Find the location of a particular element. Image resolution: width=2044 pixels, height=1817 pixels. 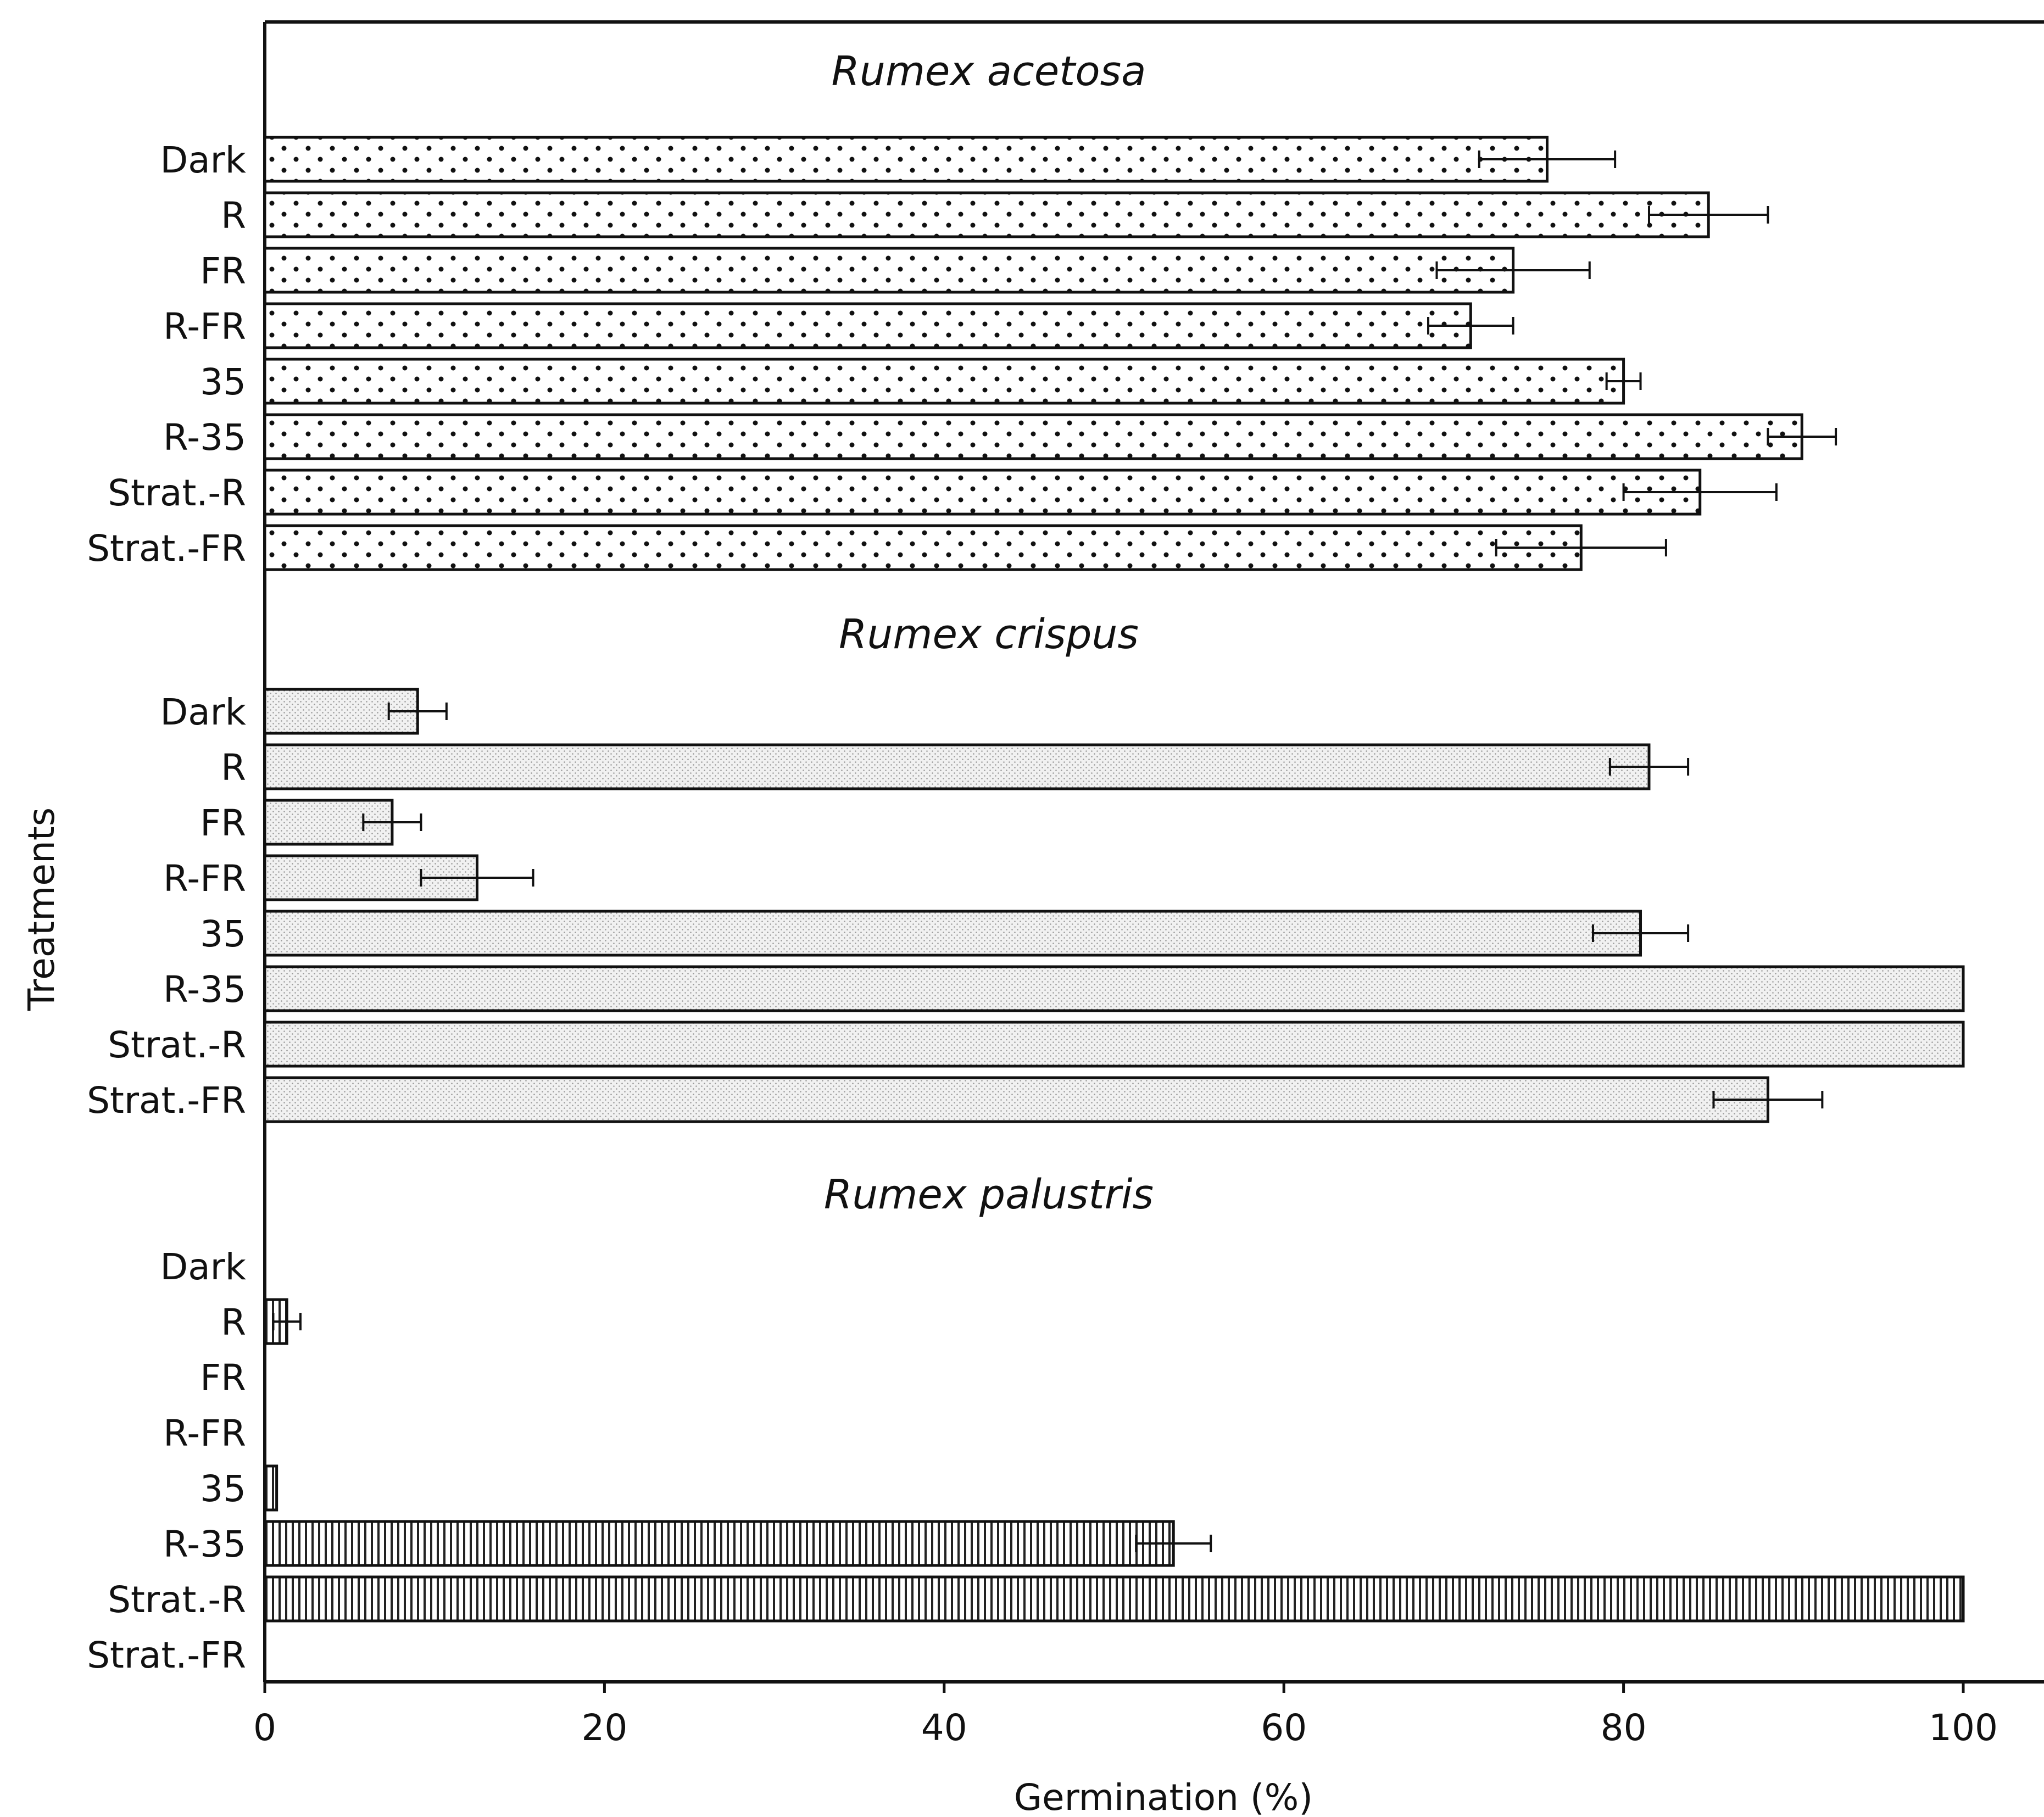

x-tick-label: 20 is located at coordinates (604, 1728).